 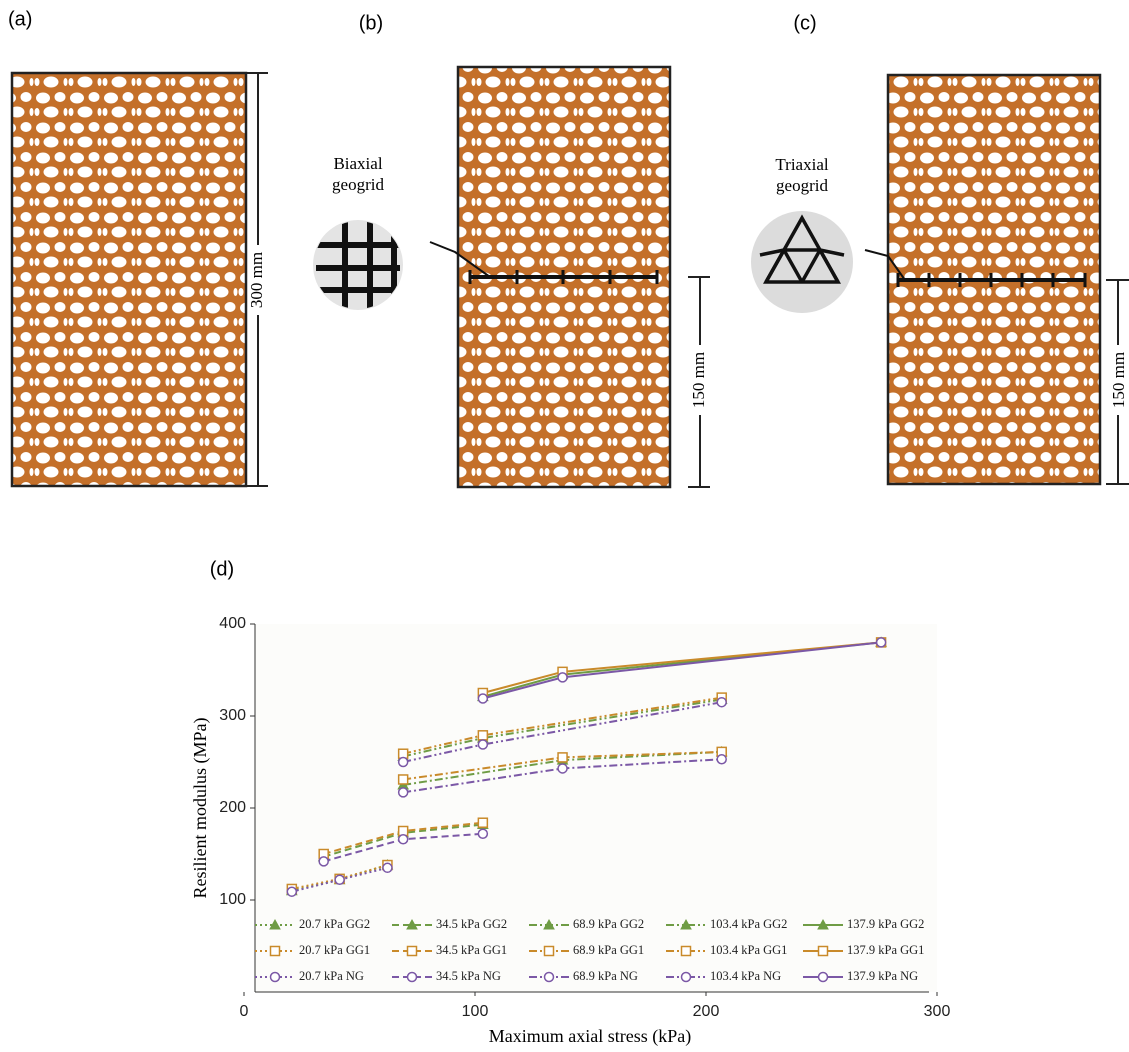 What do you see at coordinates (357, 163) in the screenshot?
I see `geogrid-label: Biaxial` at bounding box center [357, 163].